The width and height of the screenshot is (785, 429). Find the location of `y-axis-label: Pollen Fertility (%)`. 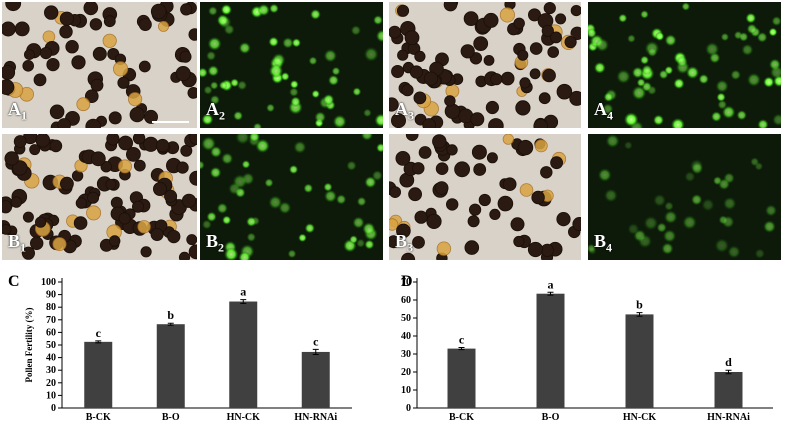

y-axis-label: Pollen Fertility (%) is located at coordinates (29, 345).